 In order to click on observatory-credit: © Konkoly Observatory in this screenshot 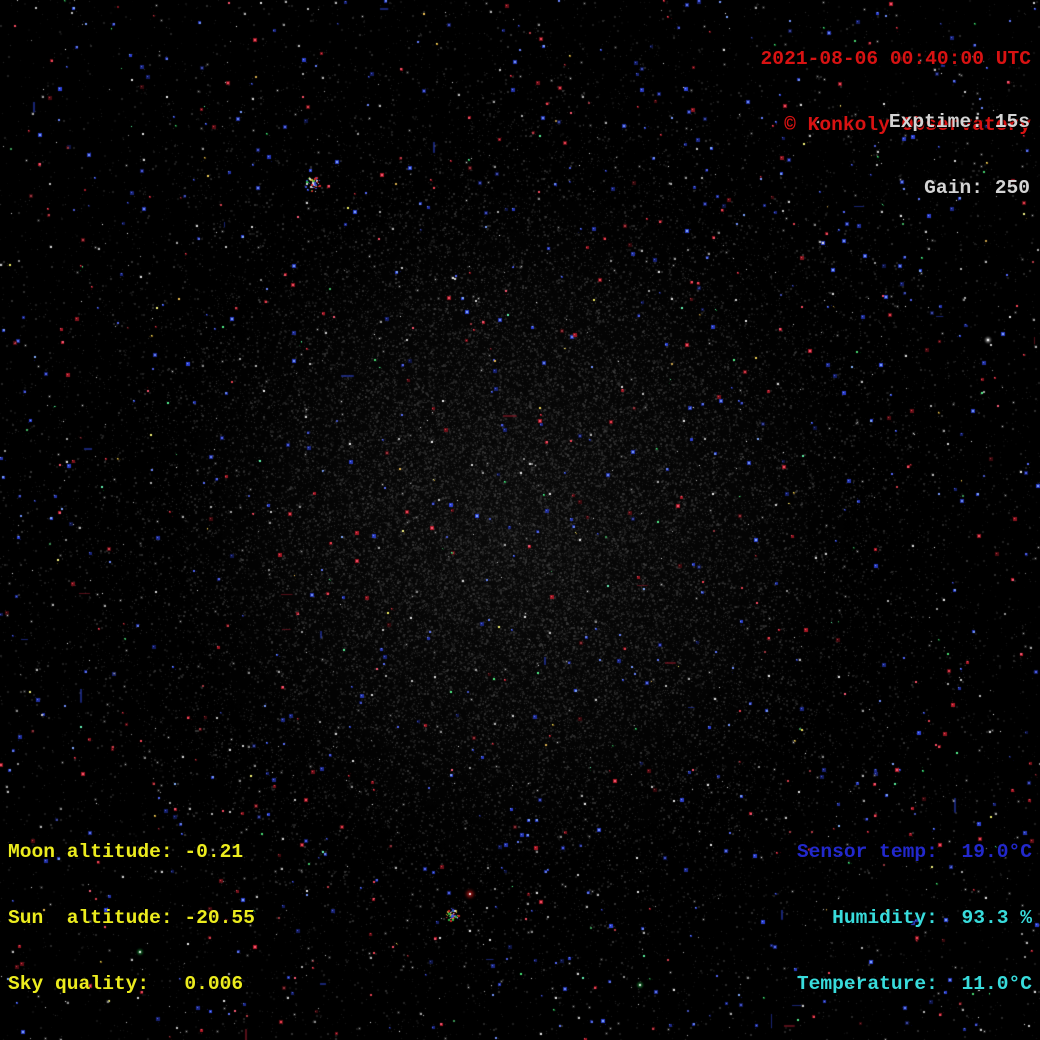, I will do `click(907, 125)`.